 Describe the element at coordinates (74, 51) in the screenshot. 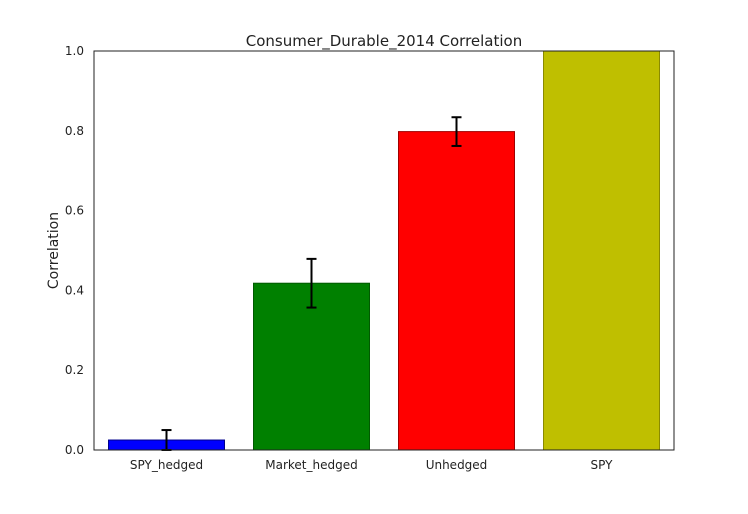

I see `y-tick-label: 1.0` at that location.